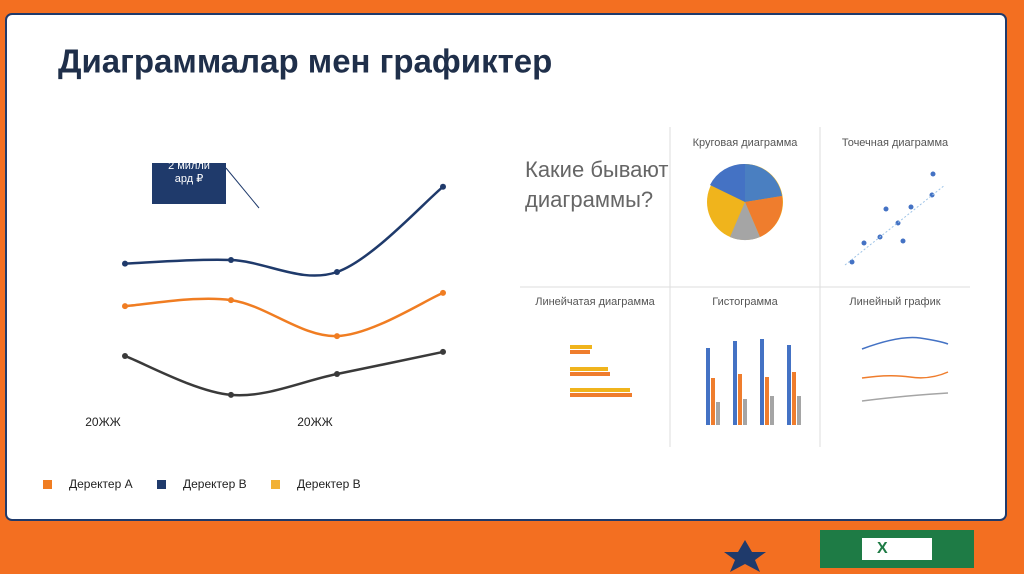  I want to click on line-shapes, so click(905, 369).